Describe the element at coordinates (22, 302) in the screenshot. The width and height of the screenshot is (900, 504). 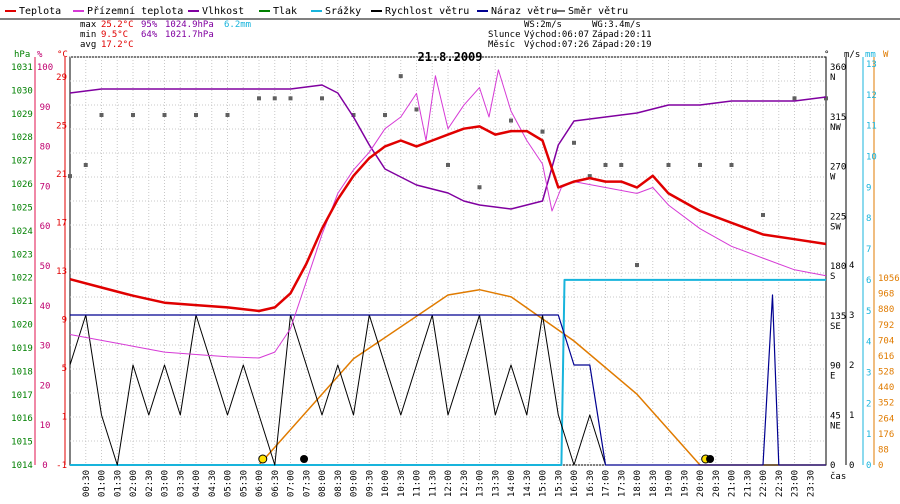
I see `hpa-tick: 1021` at that location.